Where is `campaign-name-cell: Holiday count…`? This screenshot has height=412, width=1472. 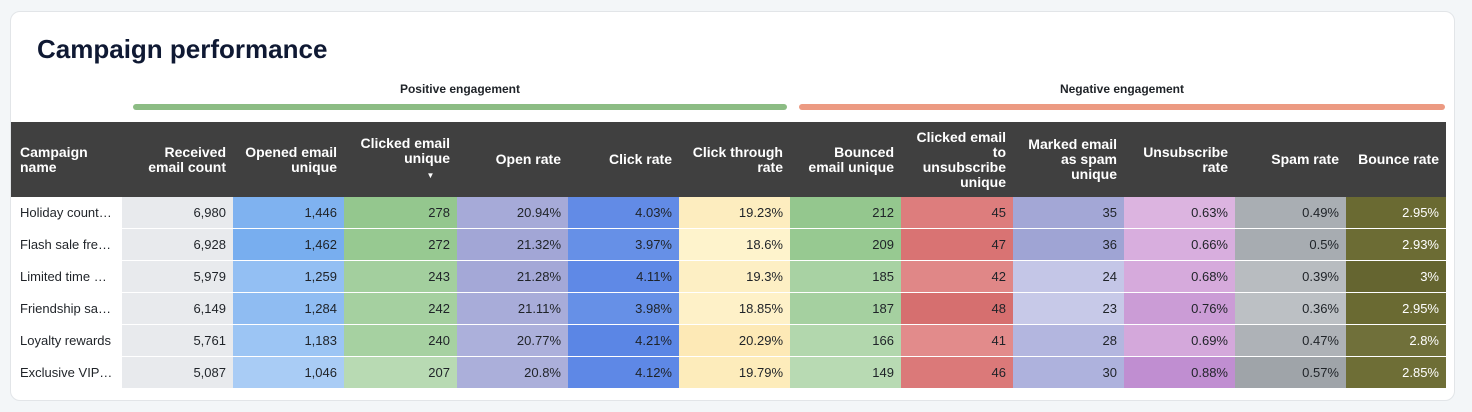 campaign-name-cell: Holiday count… is located at coordinates (66, 213).